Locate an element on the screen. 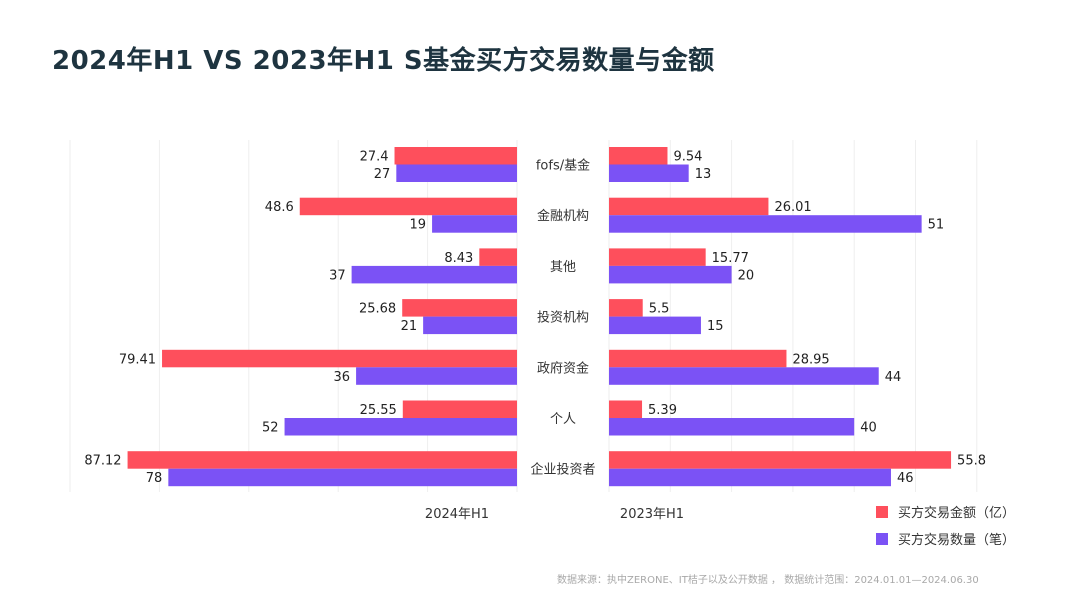  data-label: 27 is located at coordinates (382, 174).